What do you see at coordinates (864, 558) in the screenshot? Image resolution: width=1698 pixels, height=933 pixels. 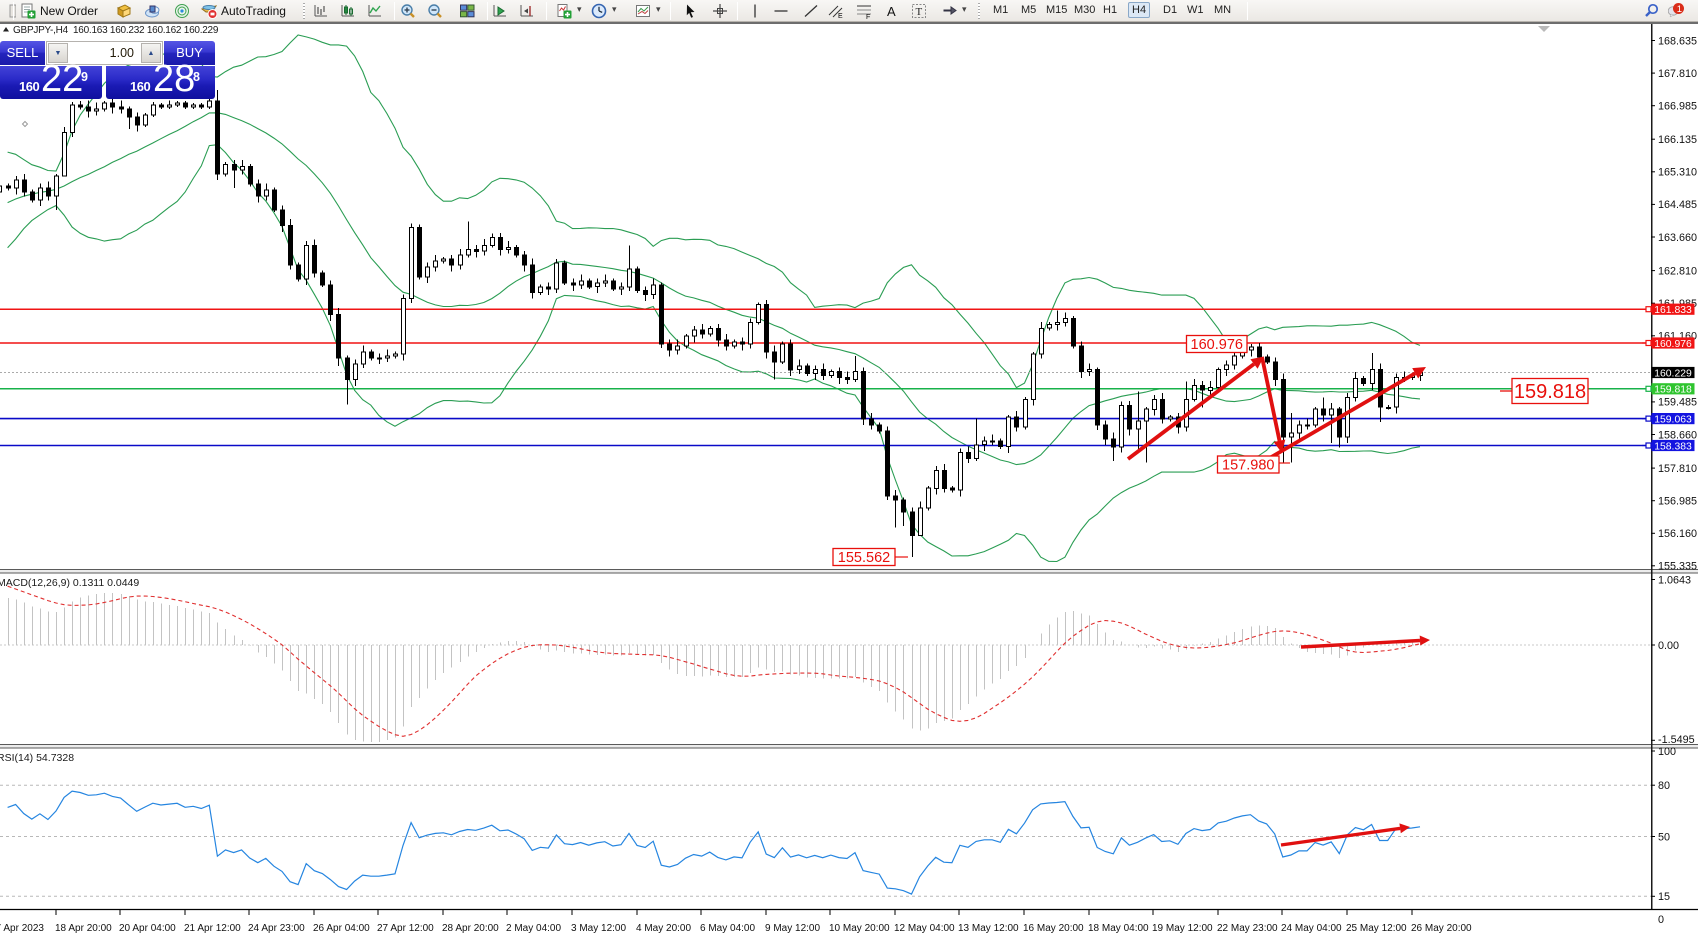 I see `svg-text: 155.562` at bounding box center [864, 558].